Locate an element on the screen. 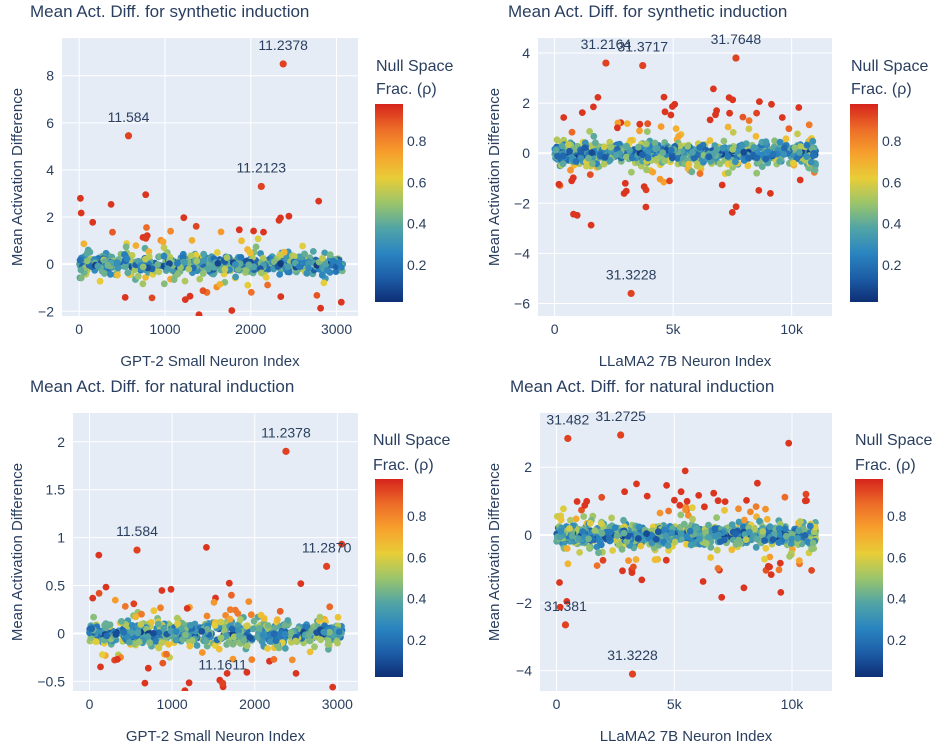 Image resolution: width=948 pixels, height=748 pixels. colorbar-tick-label: 0.2 is located at coordinates (417, 640).